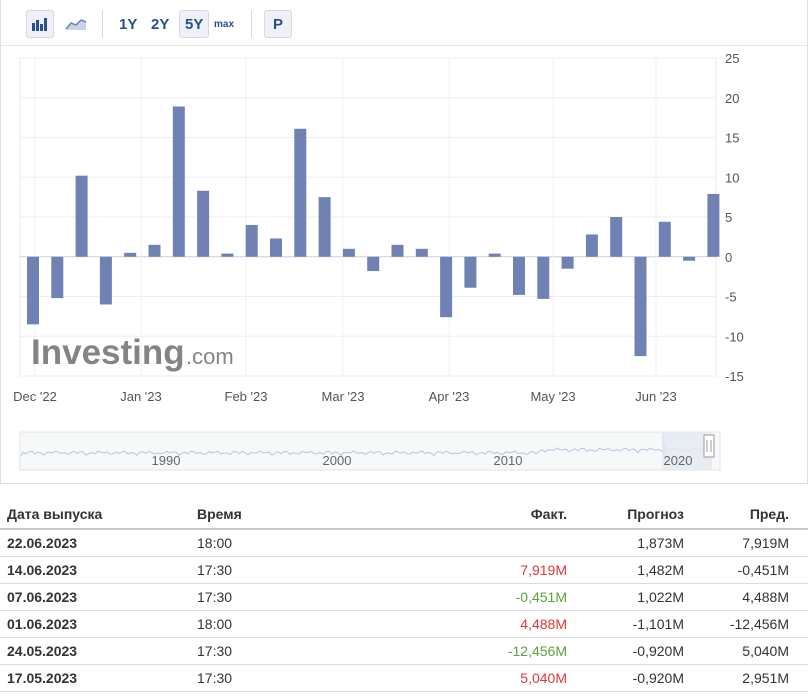 The width and height of the screenshot is (808, 698). I want to click on header-time: Время, so click(219, 514).